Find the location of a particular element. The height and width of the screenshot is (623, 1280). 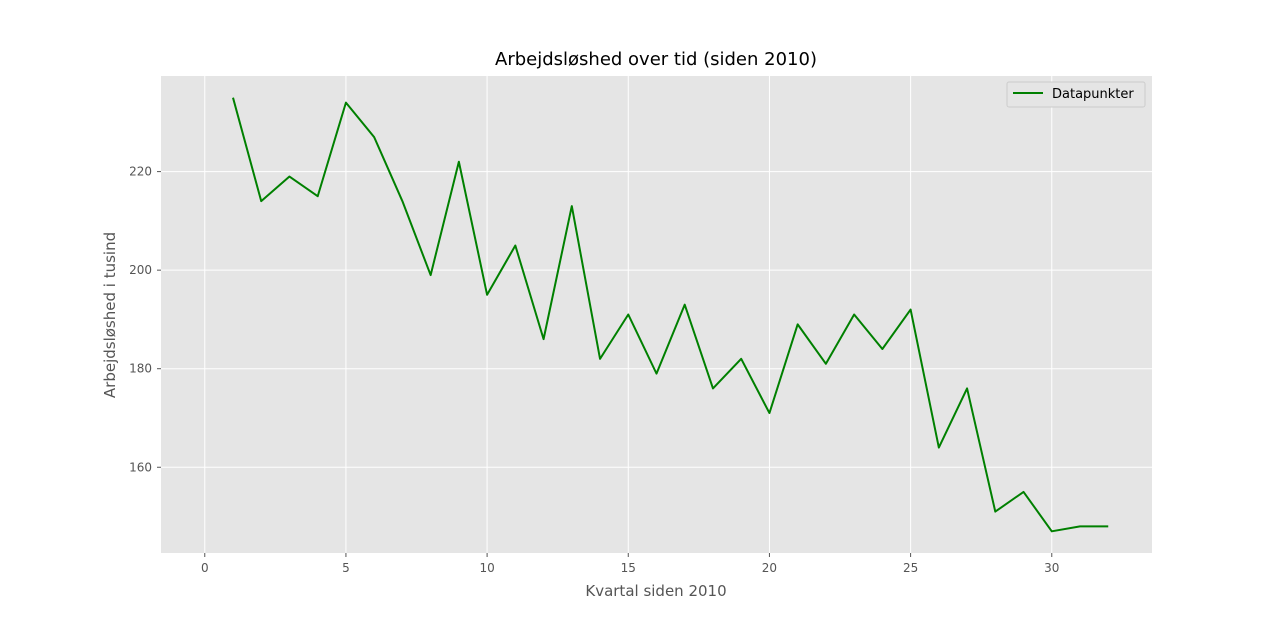

x-tick-label: 30 is located at coordinates (1051, 568).